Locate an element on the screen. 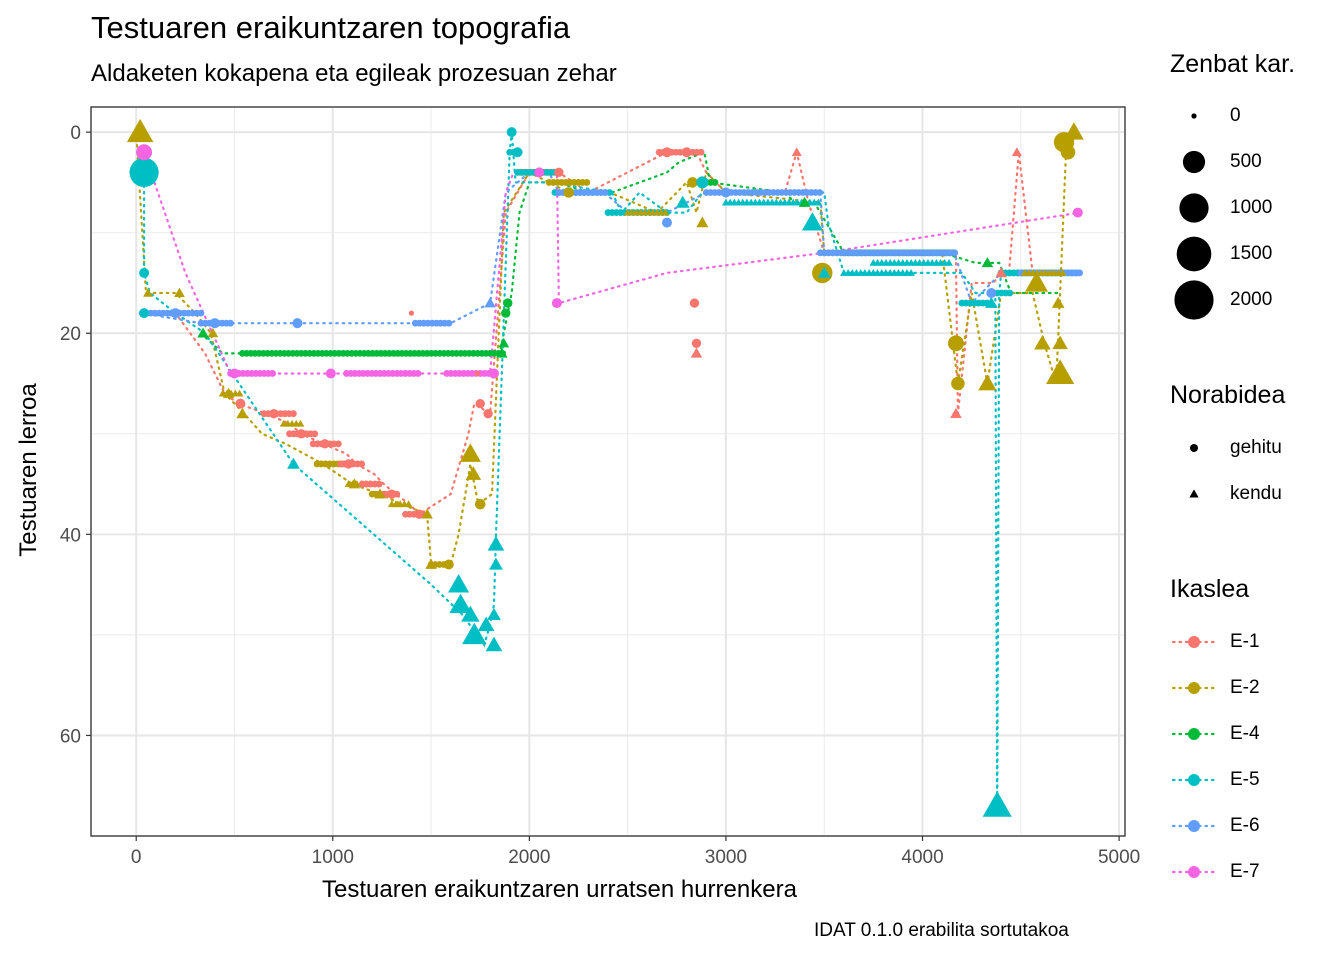 The image size is (1344, 960). y-tick-label: 20 is located at coordinates (70, 334).